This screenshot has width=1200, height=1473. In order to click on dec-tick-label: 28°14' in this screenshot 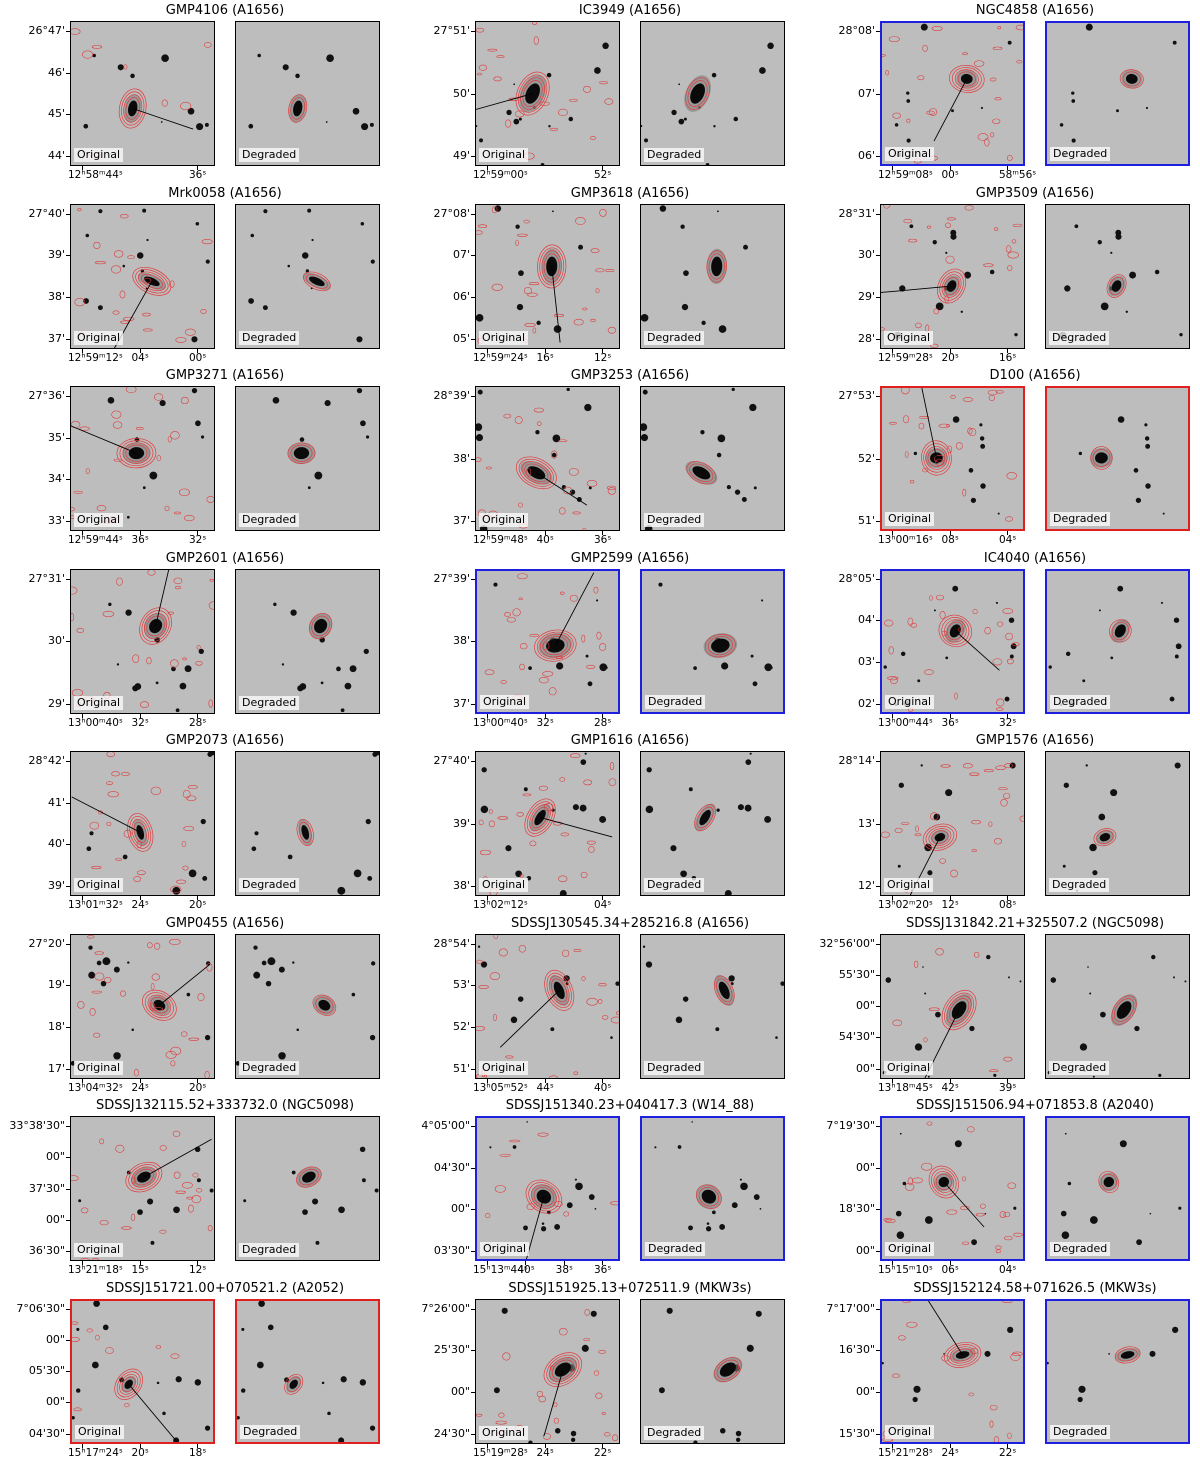, I will do `click(856, 760)`.